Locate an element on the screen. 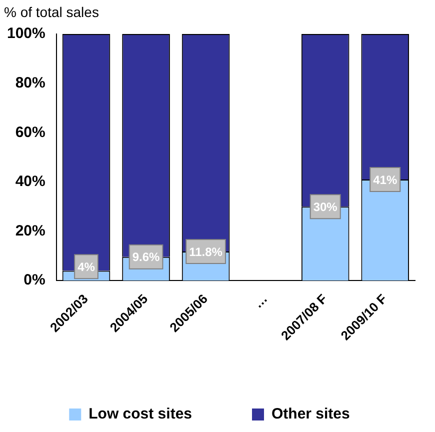 The height and width of the screenshot is (432, 435). data-label: 30% is located at coordinates (325, 207).